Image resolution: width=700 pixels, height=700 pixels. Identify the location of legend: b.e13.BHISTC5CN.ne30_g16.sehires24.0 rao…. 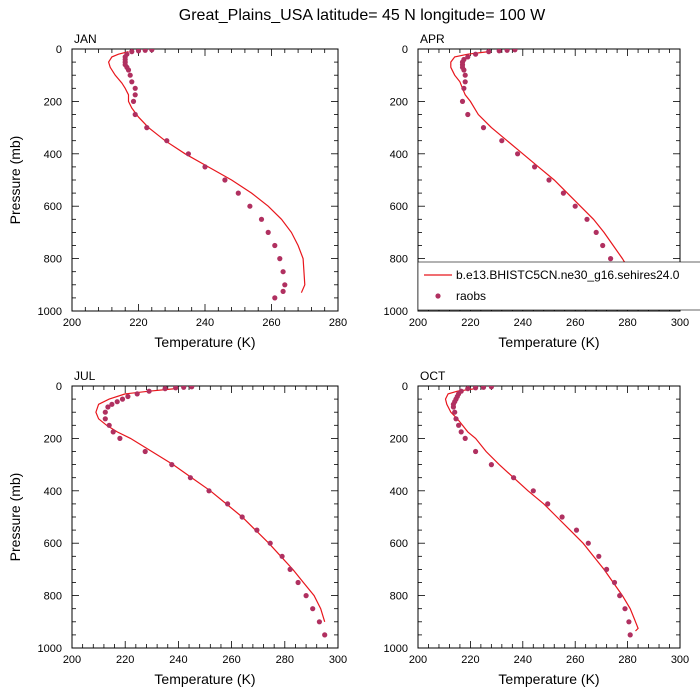
(558, 286).